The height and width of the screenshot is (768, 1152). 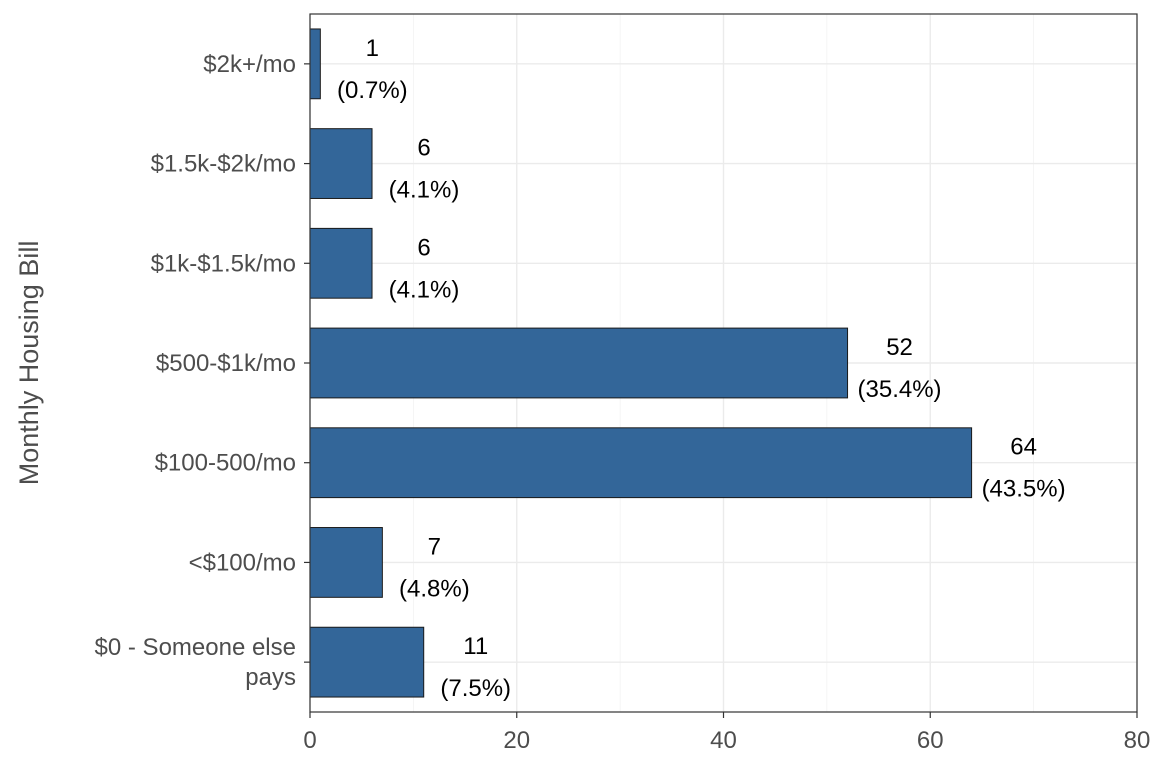 What do you see at coordinates (899, 347) in the screenshot?
I see `count-label: 52` at bounding box center [899, 347].